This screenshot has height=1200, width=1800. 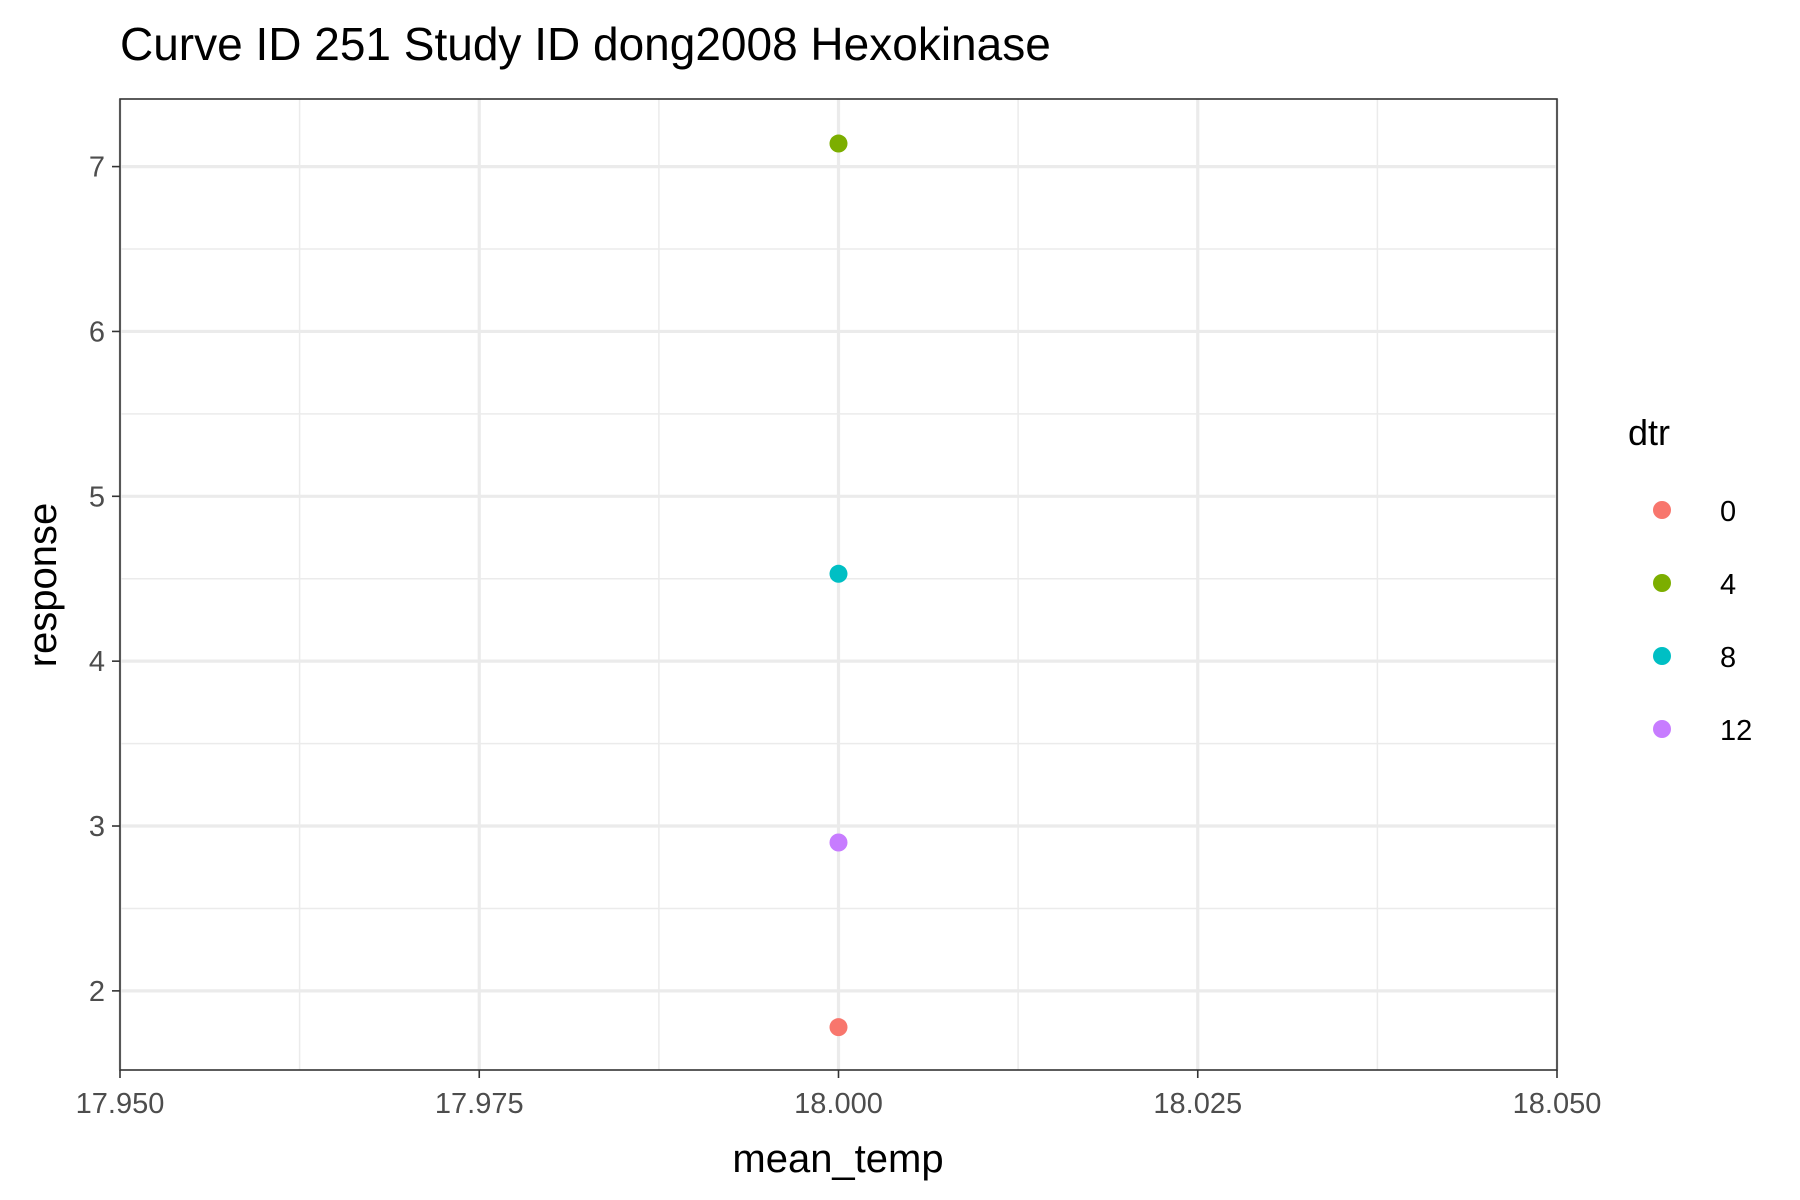 I want to click on legend-label: 0, so click(x=1728, y=512).